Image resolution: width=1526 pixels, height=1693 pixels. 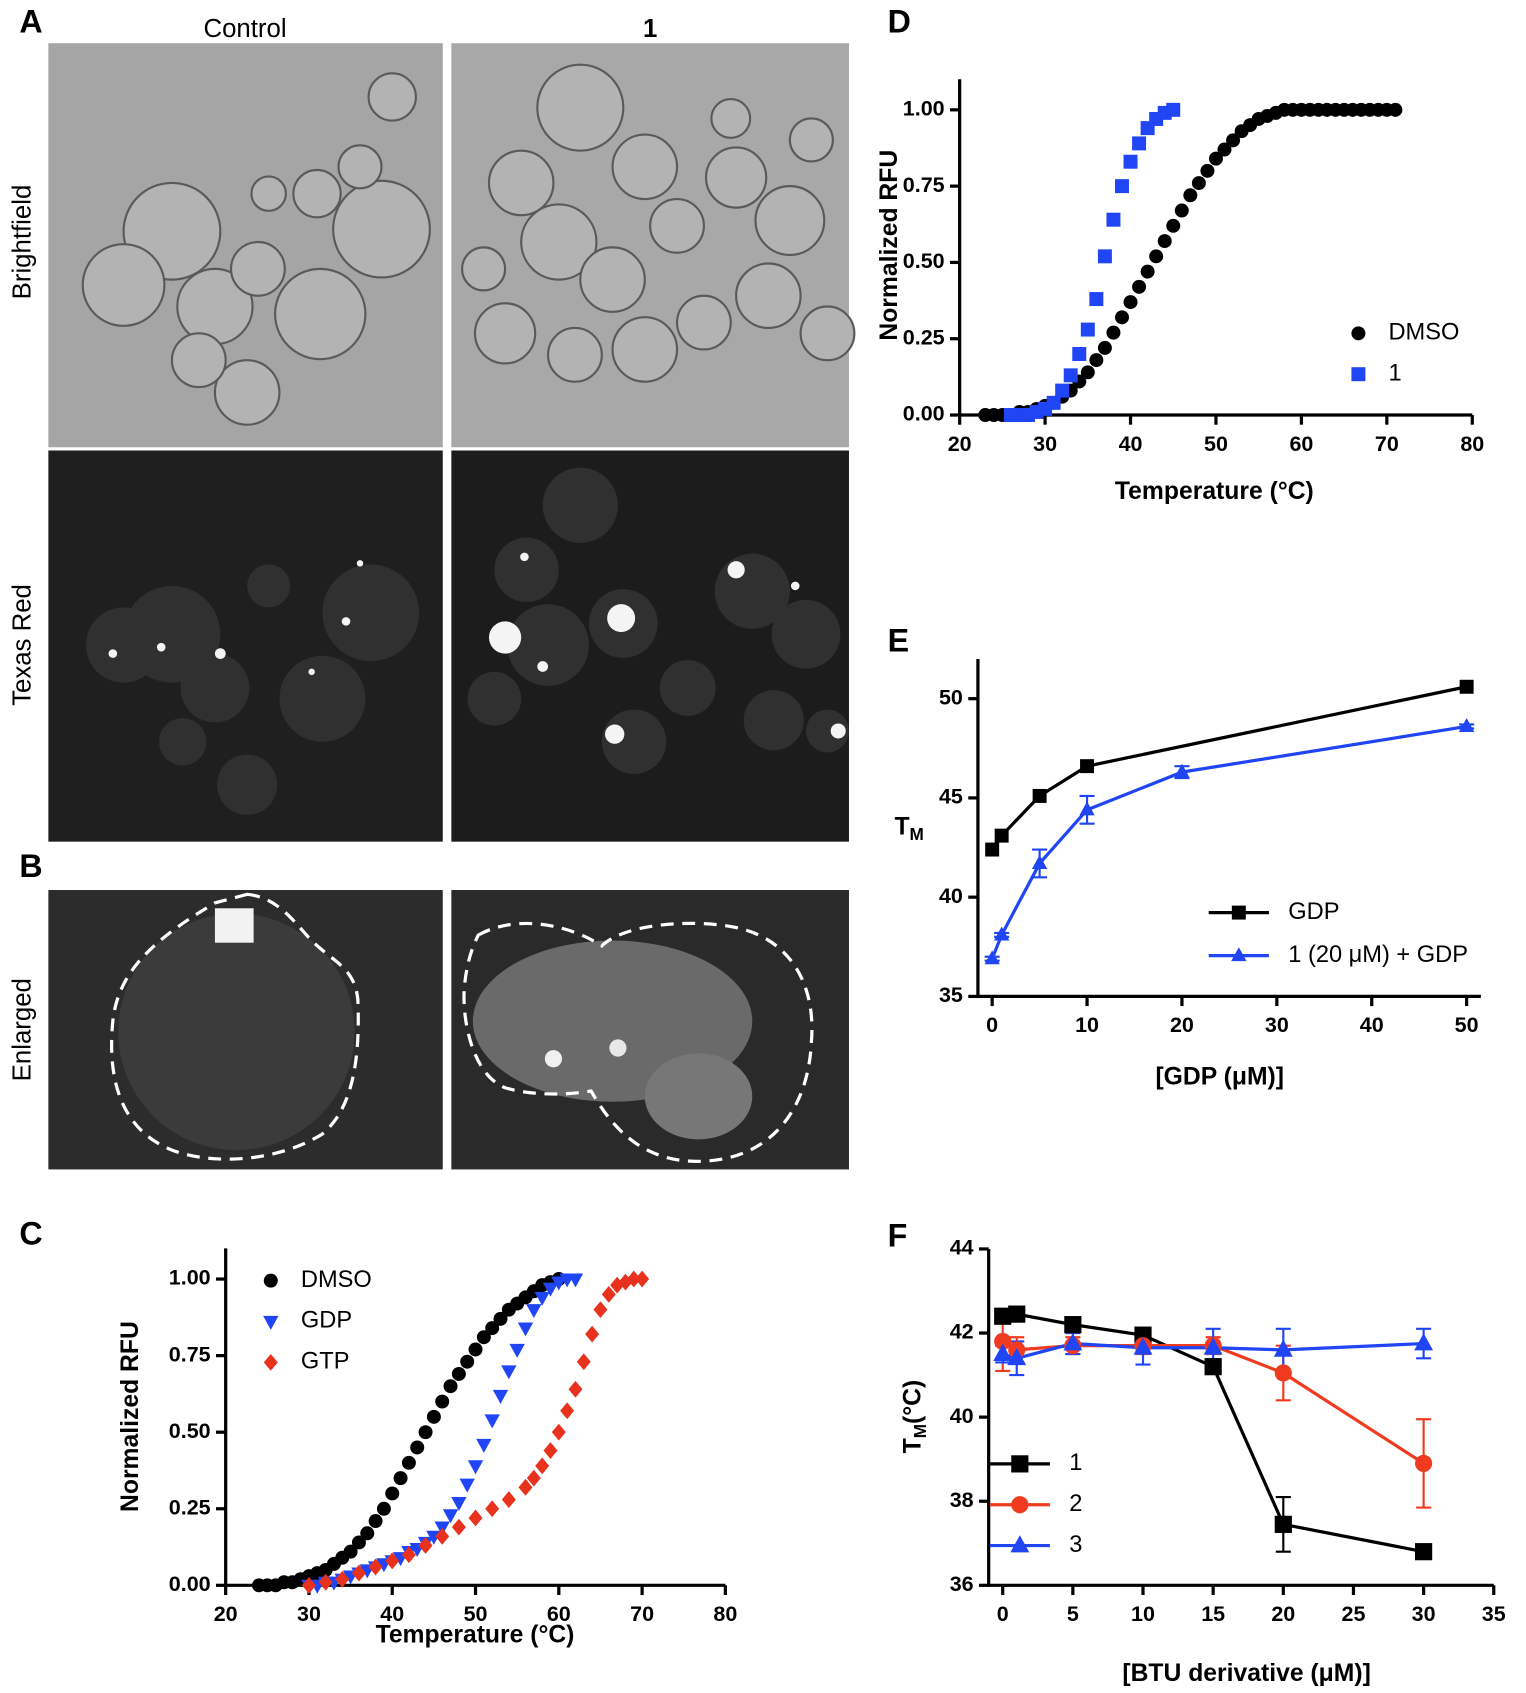 What do you see at coordinates (1467, 1025) in the screenshot?
I see `x-tick-label: 50` at bounding box center [1467, 1025].